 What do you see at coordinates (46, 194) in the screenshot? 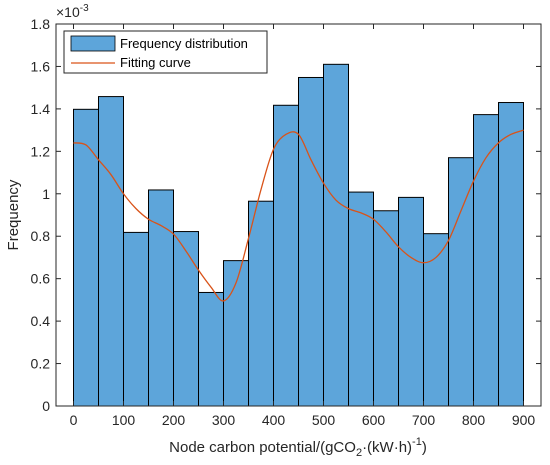
I see `y-tick-label: 1` at bounding box center [46, 194].